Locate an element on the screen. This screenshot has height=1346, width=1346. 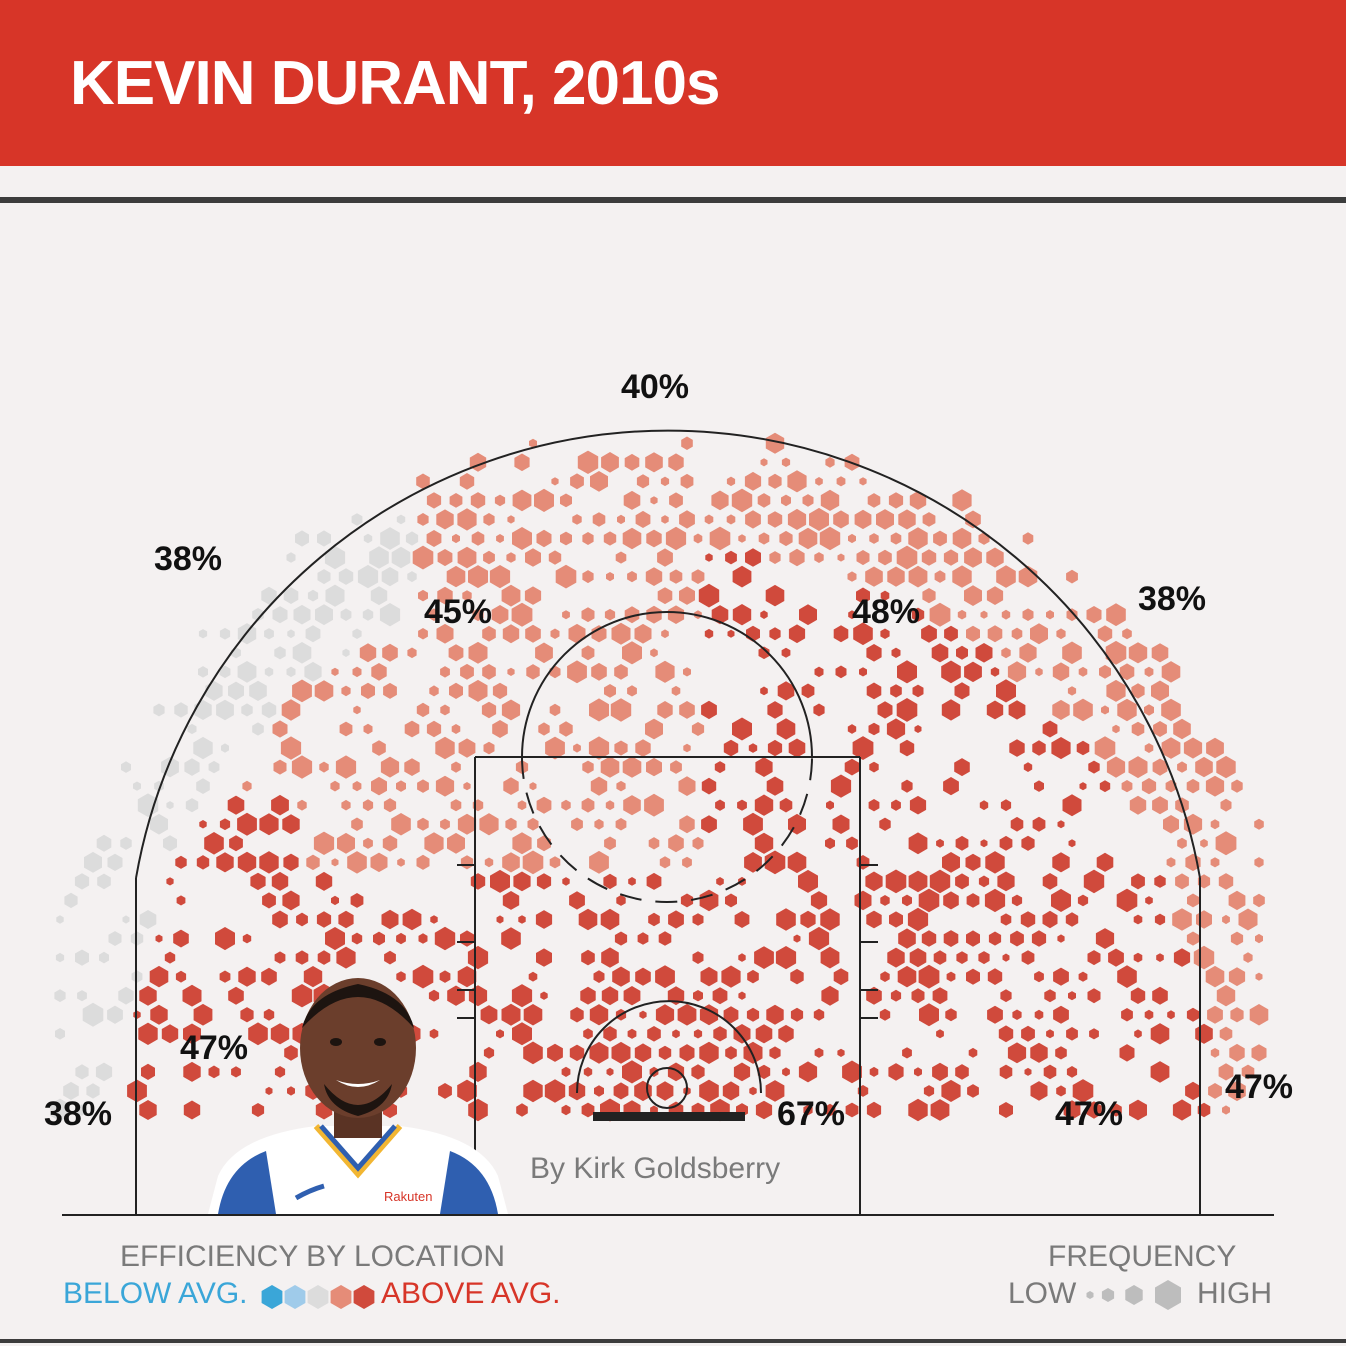
efficiency-legend-swatches is located at coordinates (318, 1297).